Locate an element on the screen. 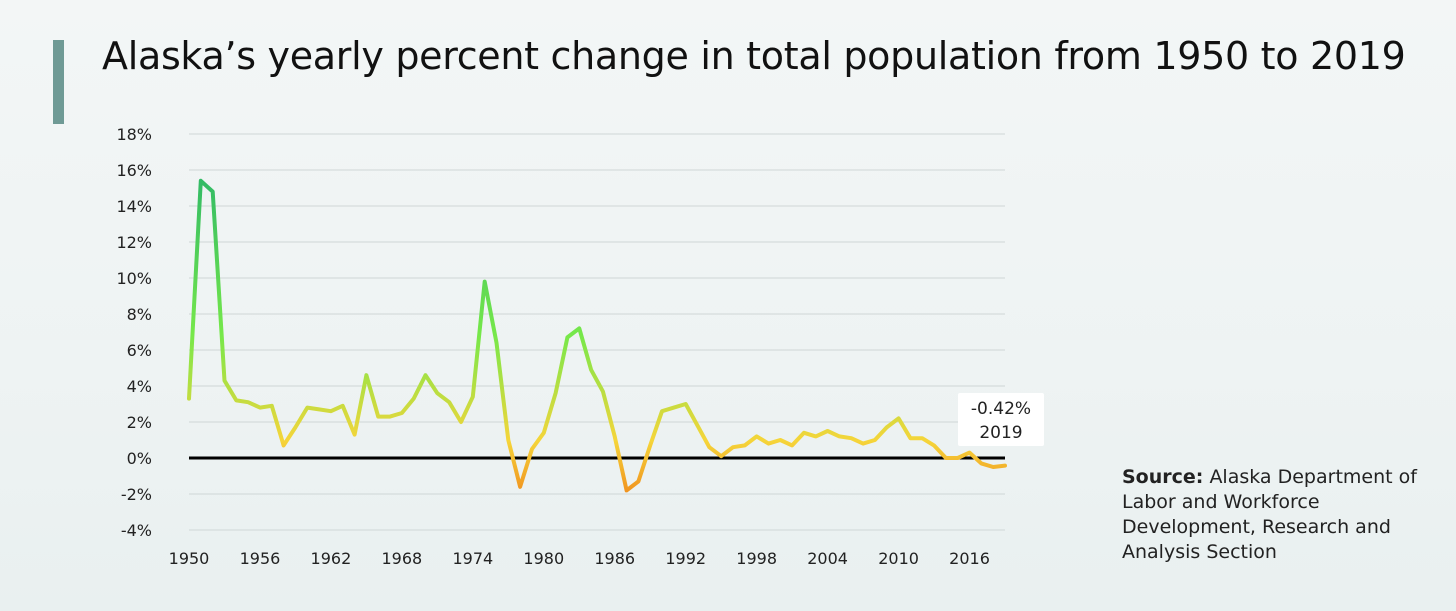  x-tick-label: 1992 is located at coordinates (685, 558).